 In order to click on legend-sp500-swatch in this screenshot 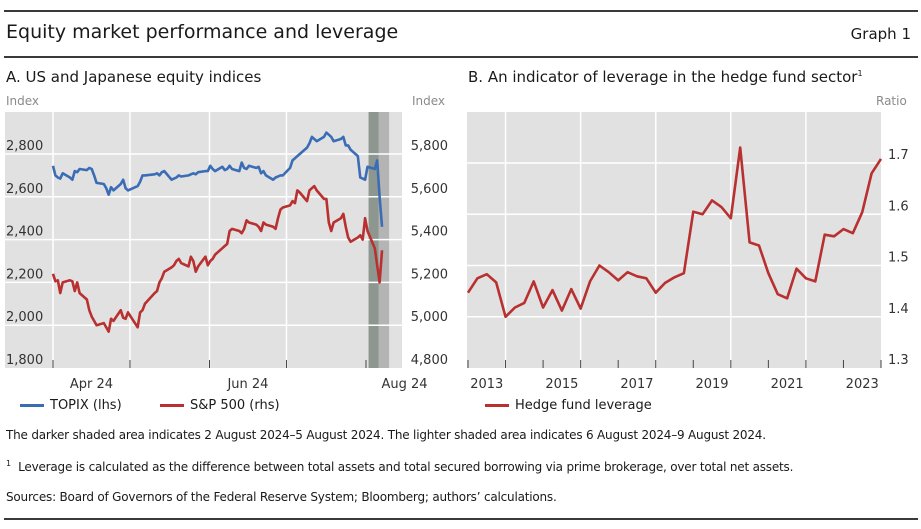, I will do `click(172, 405)`.